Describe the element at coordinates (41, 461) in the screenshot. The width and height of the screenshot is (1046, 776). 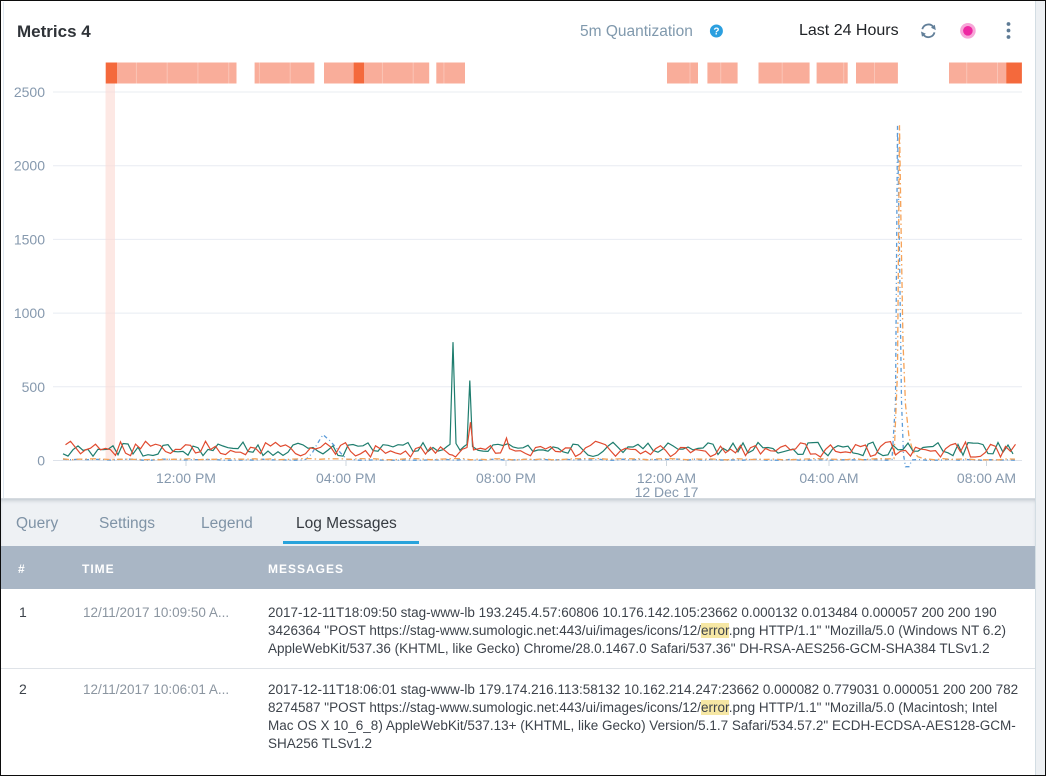
I see `svg-text: 0` at that location.